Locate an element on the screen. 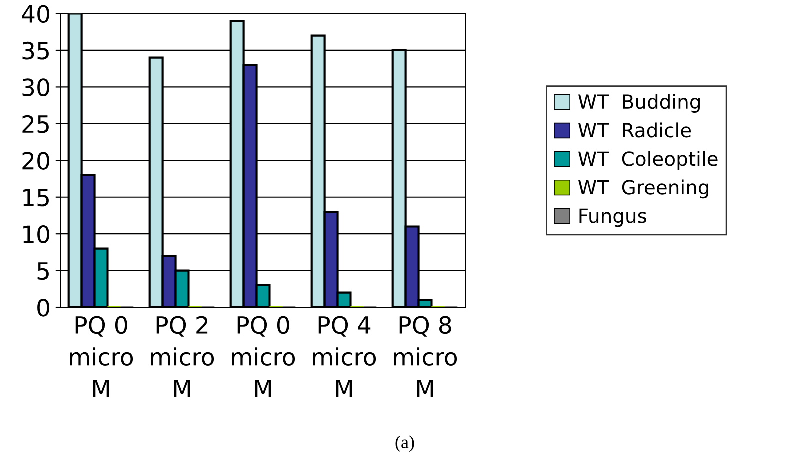 The width and height of the screenshot is (810, 459). legend-label: WT Greening is located at coordinates (643, 189).